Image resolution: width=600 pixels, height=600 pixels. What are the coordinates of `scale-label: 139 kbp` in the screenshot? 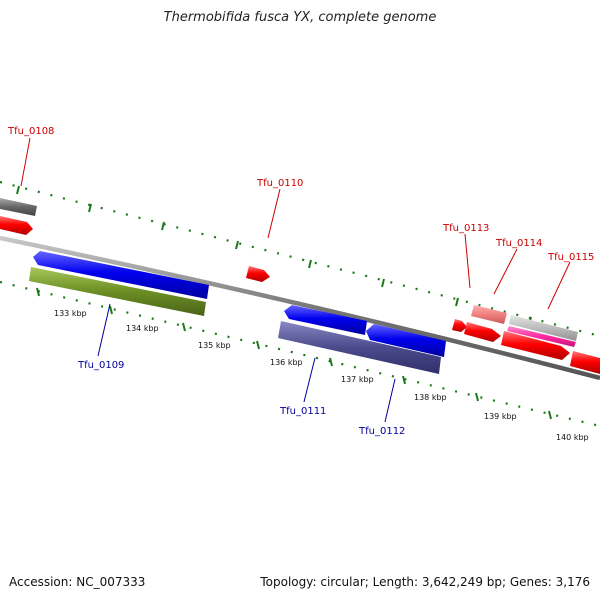 It's located at (500, 416).